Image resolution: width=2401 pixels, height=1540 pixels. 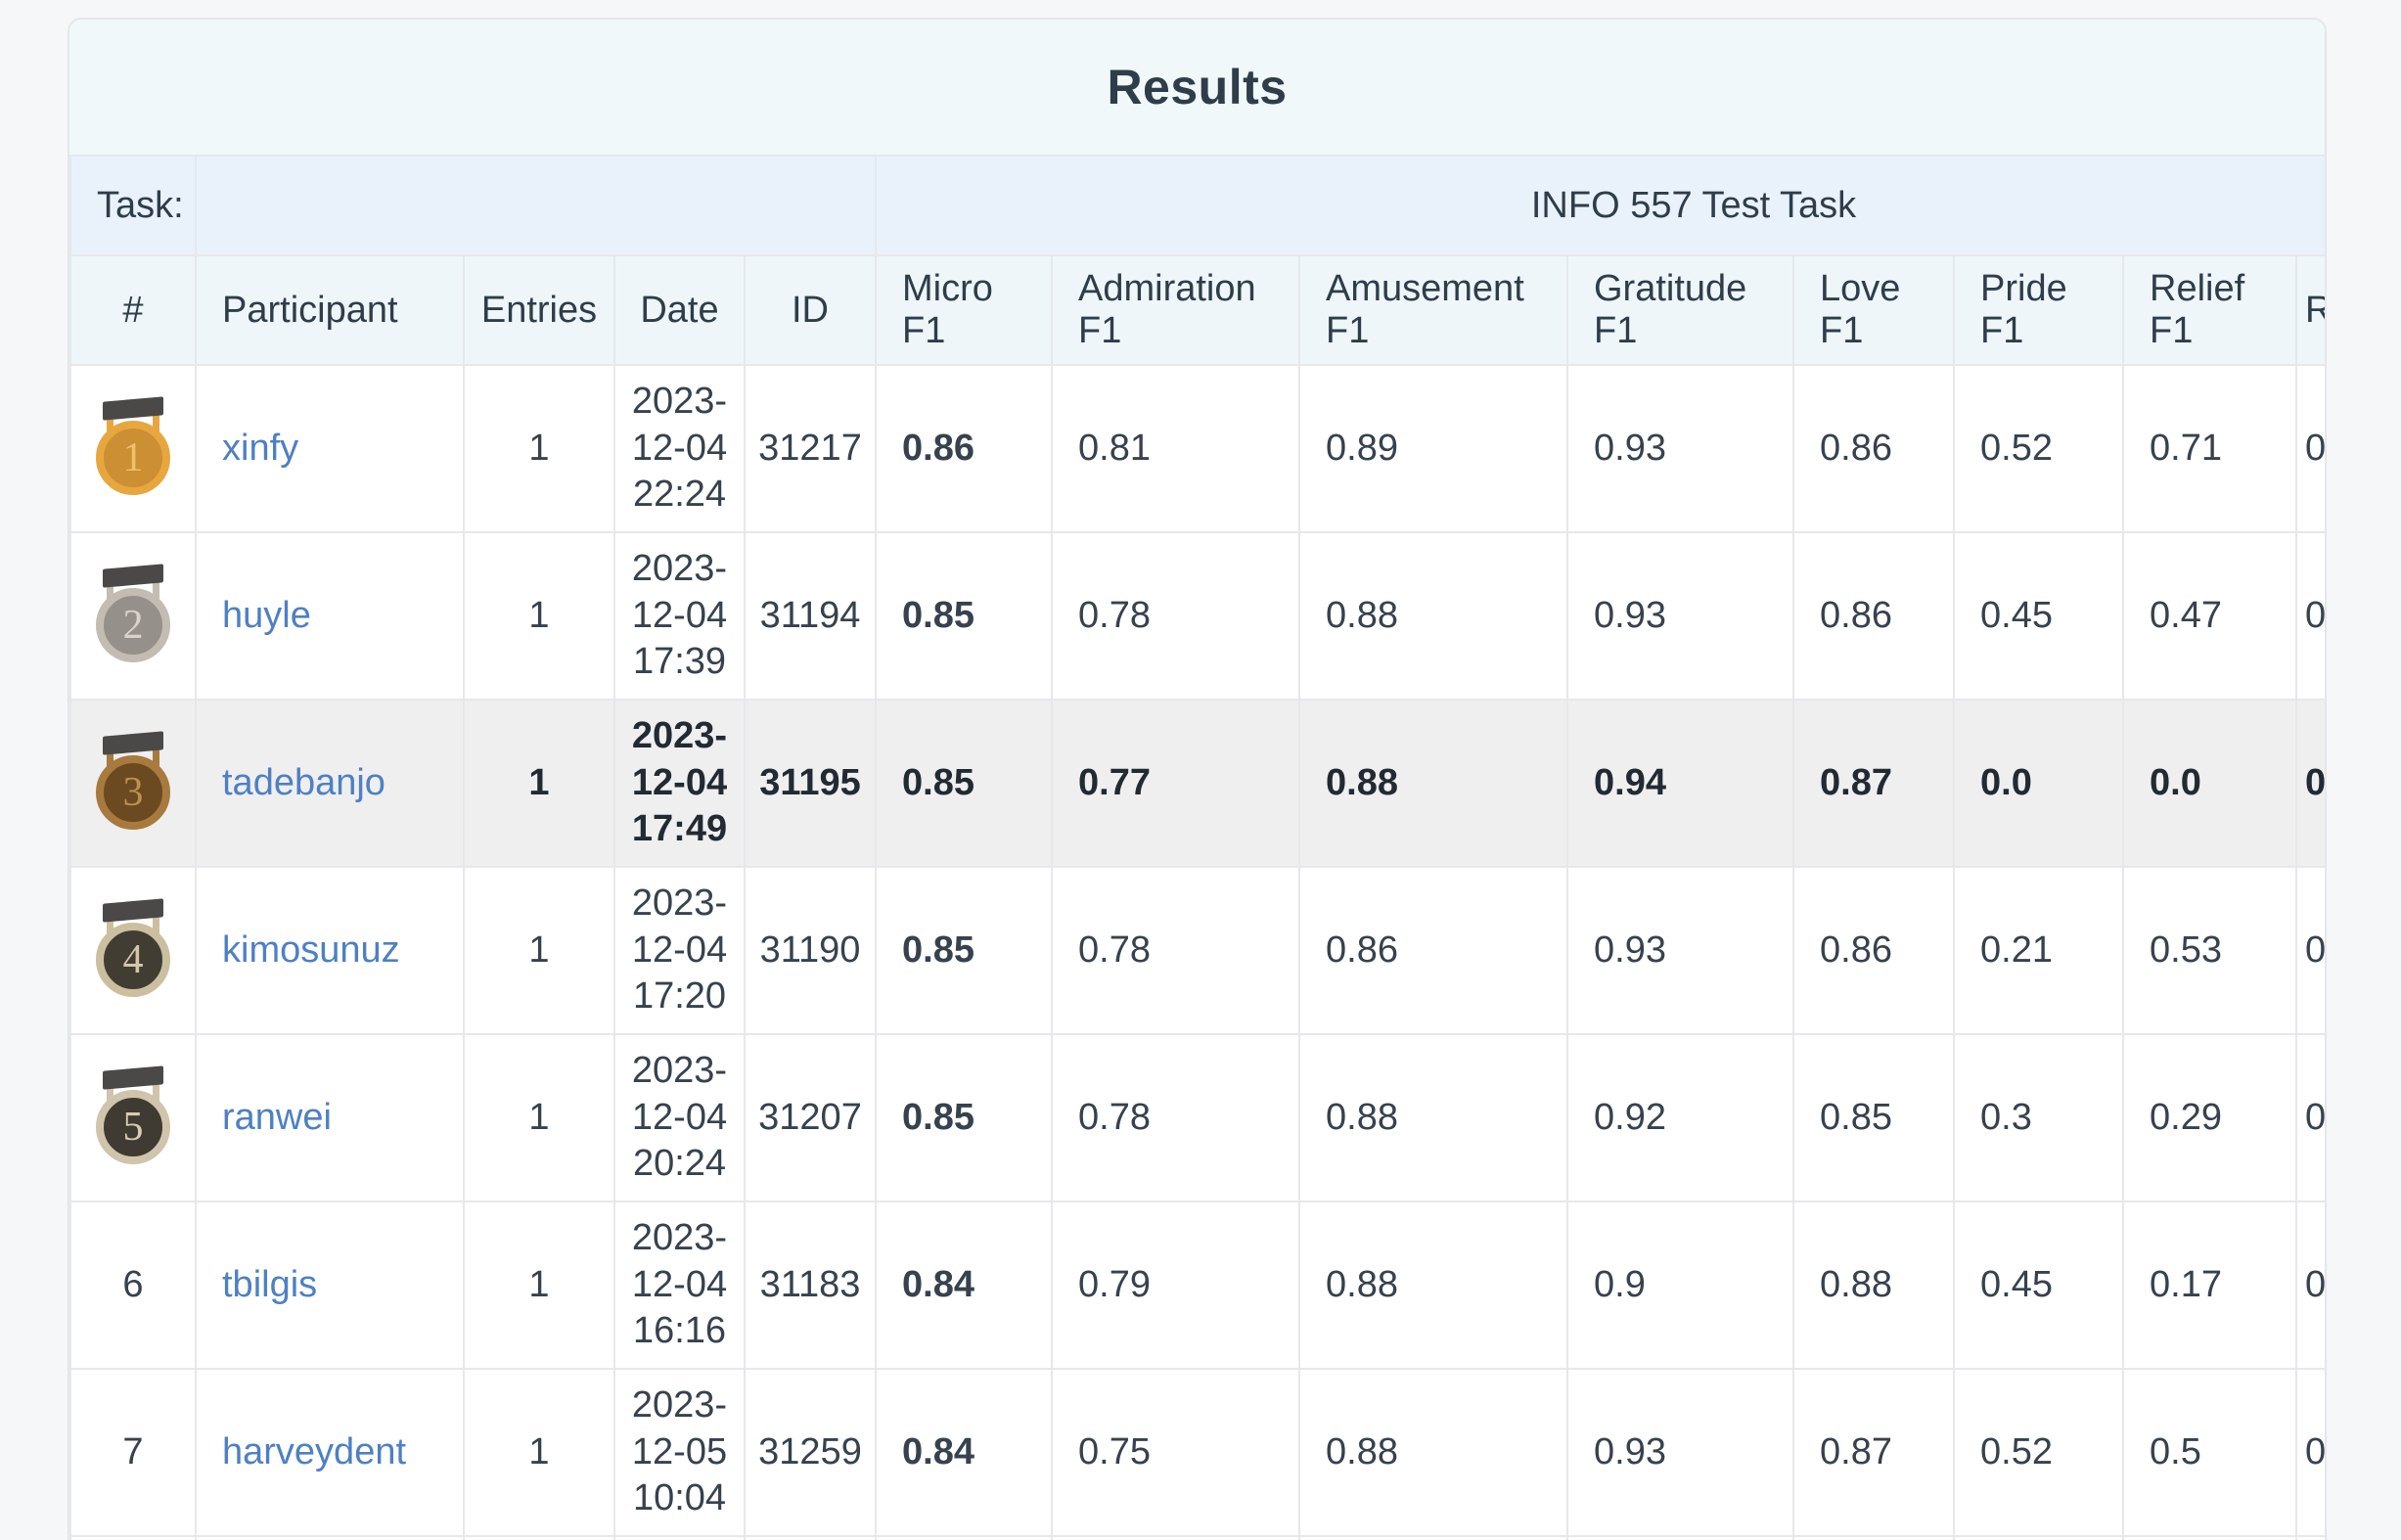 What do you see at coordinates (680, 310) in the screenshot?
I see `column-header-date: Date` at bounding box center [680, 310].